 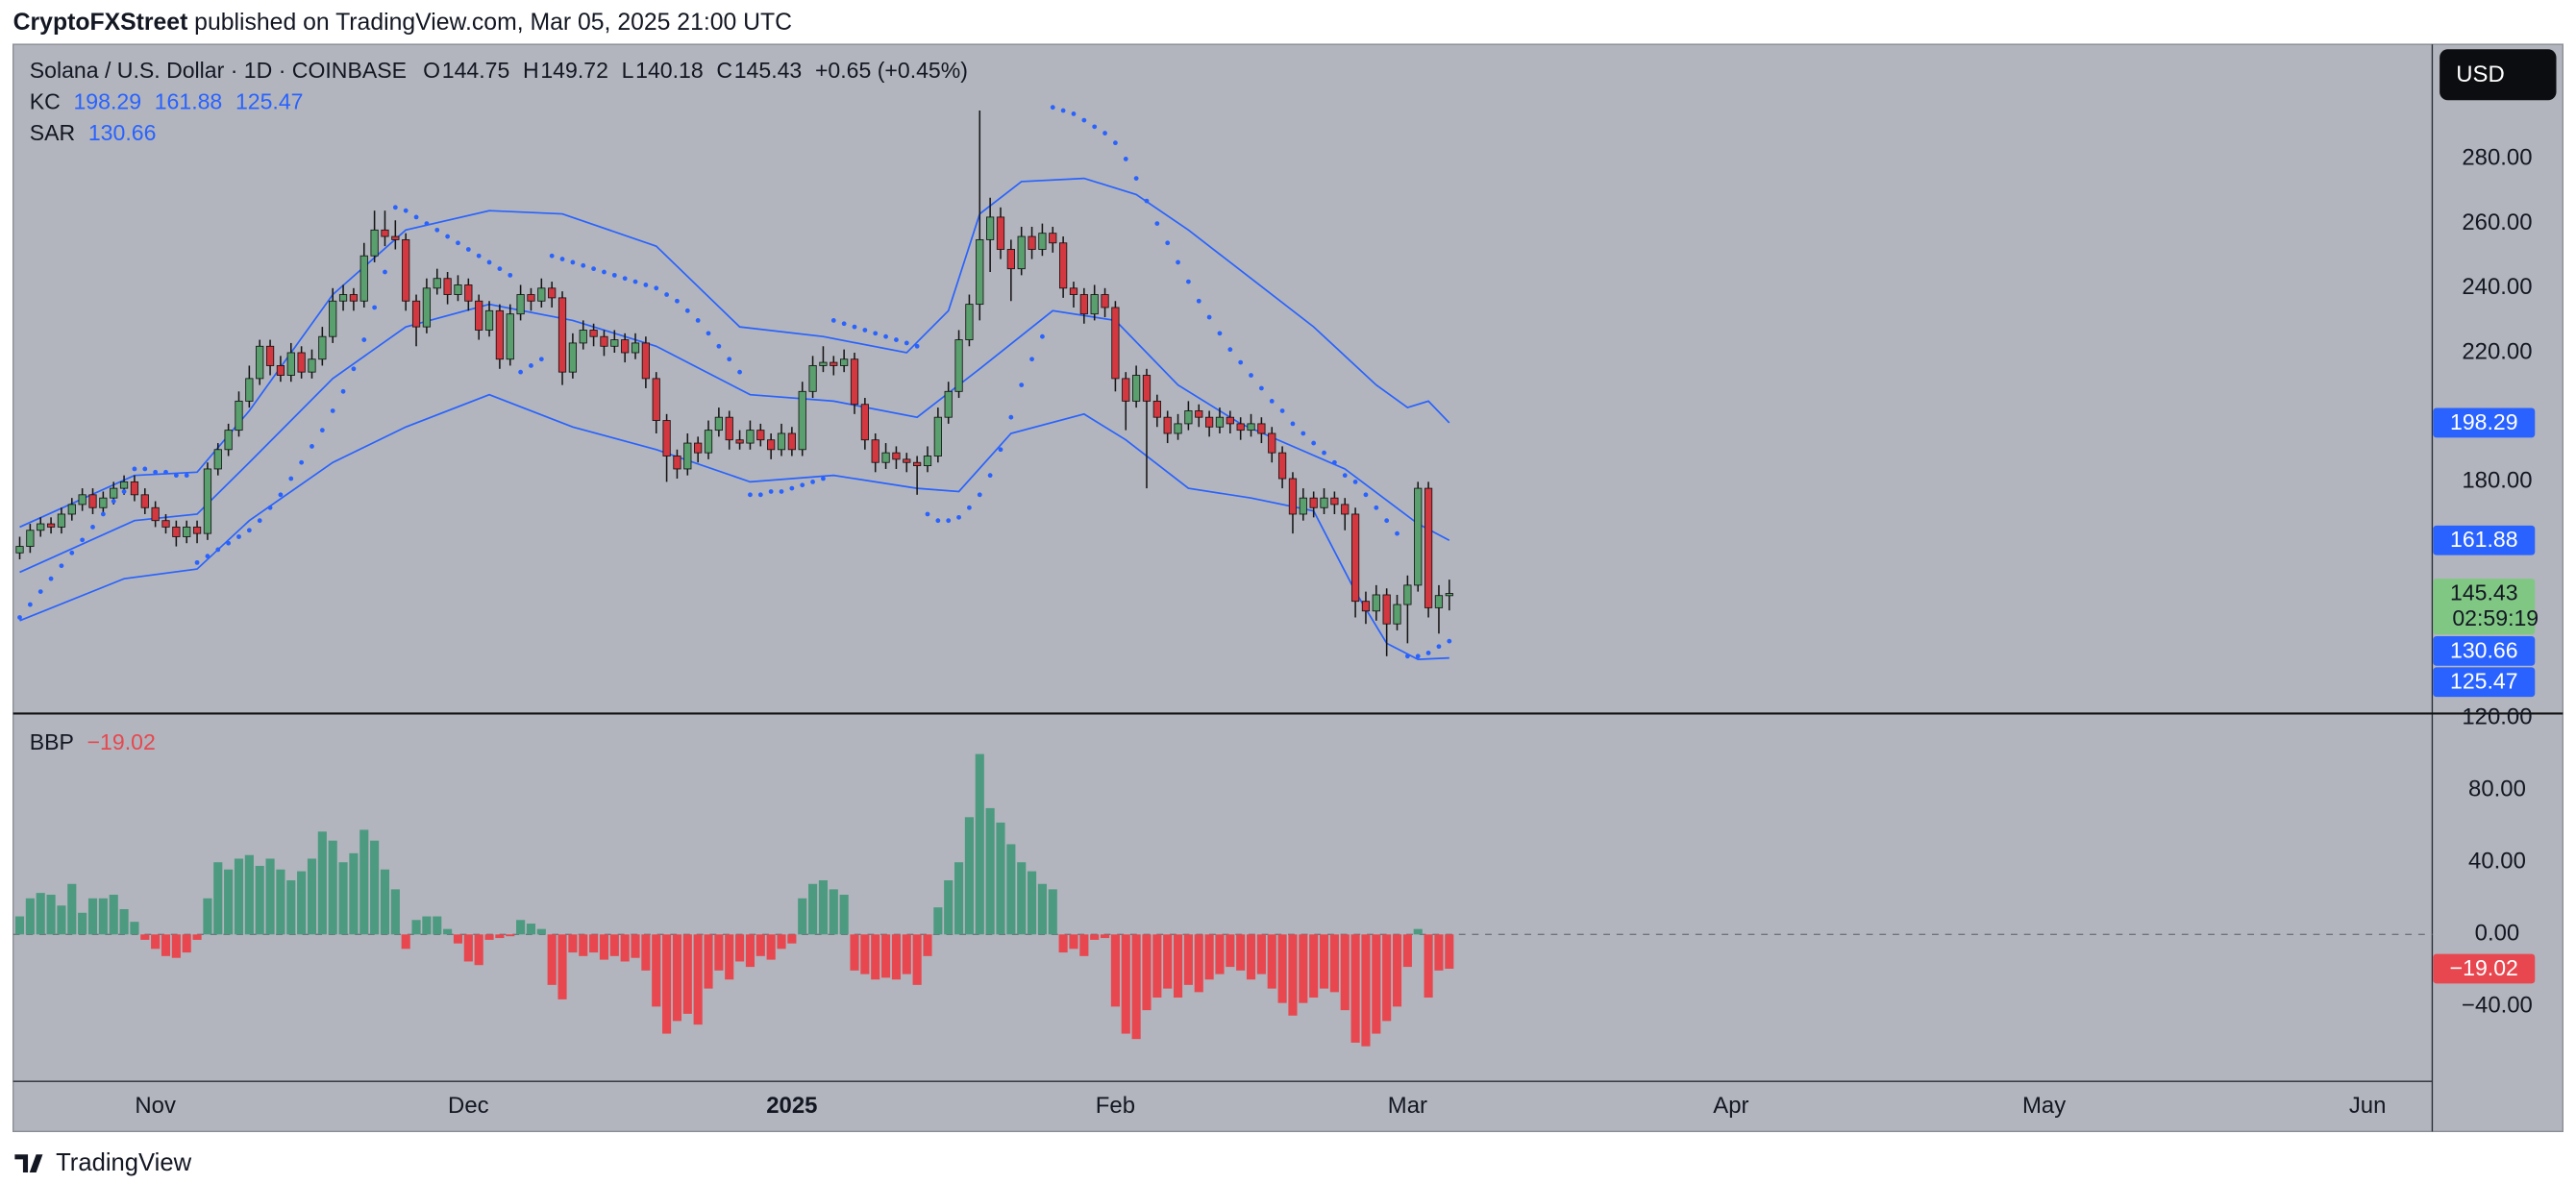 I want to click on kc-upper-value: 198.29, so click(x=107, y=101).